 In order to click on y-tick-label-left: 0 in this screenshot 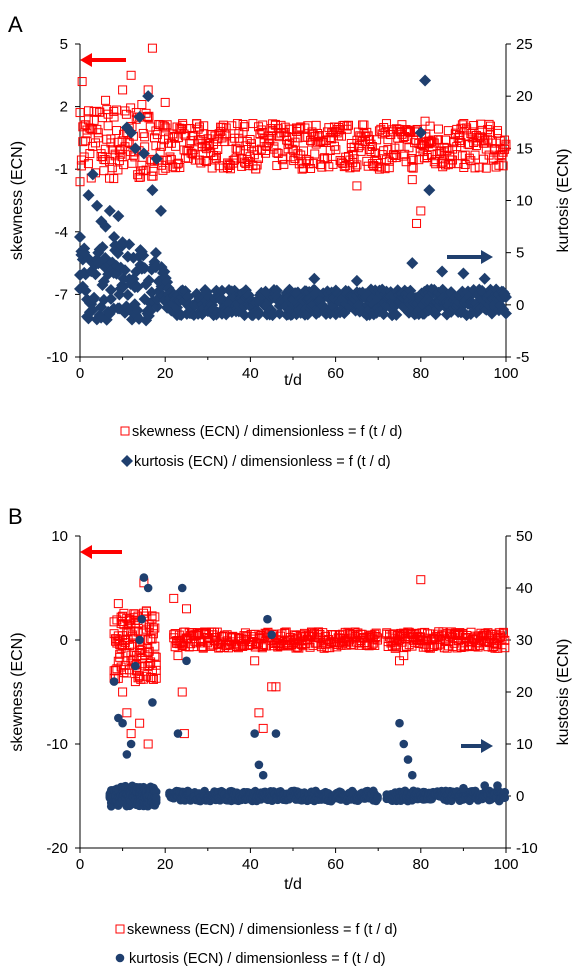, I will do `click(64, 640)`.